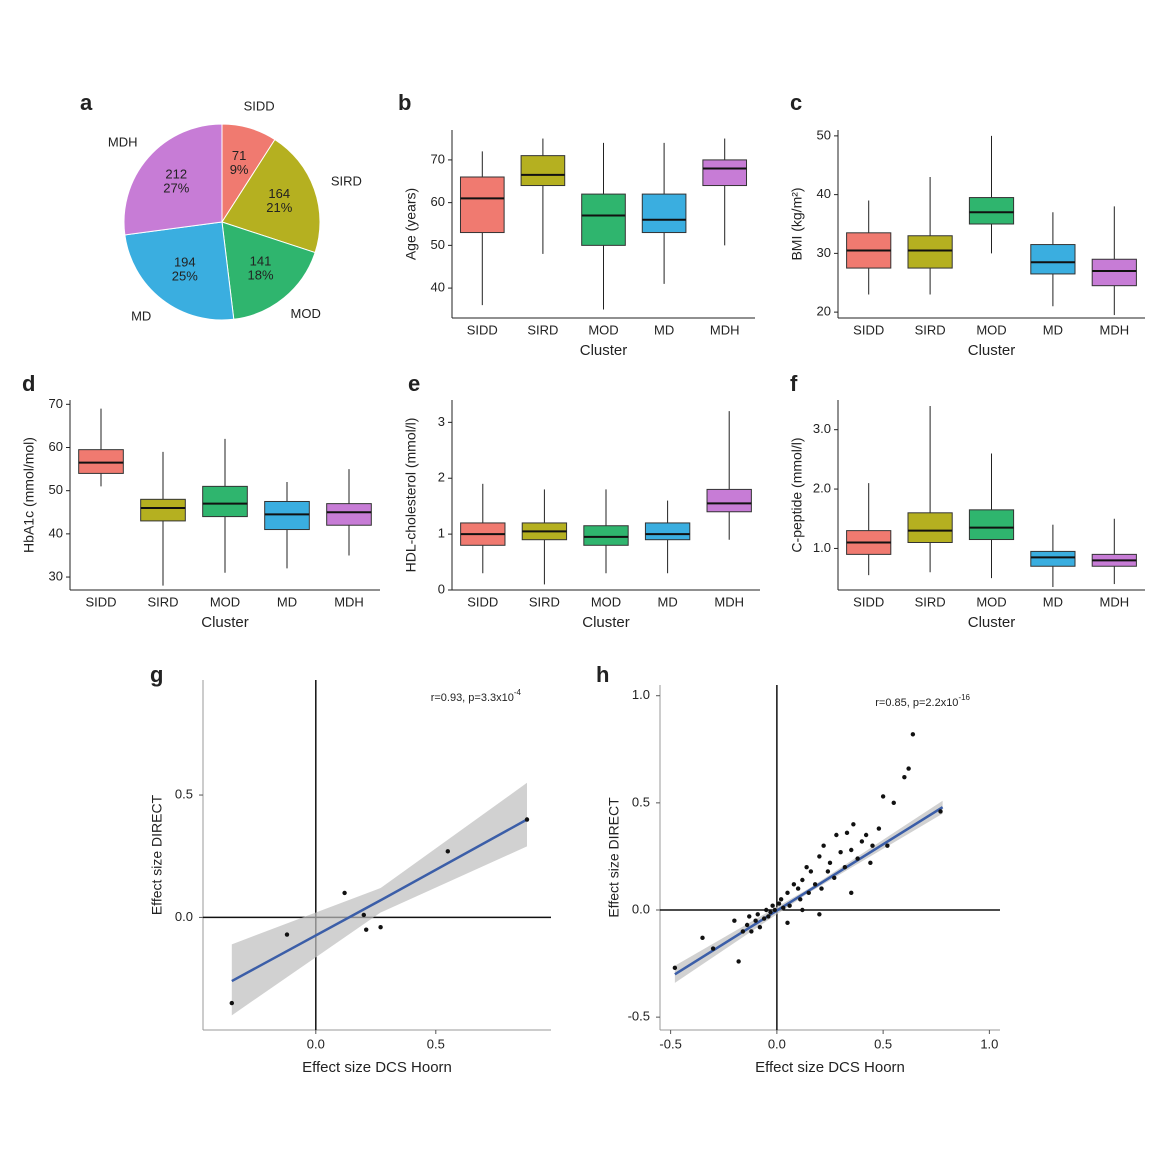 This screenshot has height=1171, width=1171. Describe the element at coordinates (239, 169) in the screenshot. I see `slice-share: 9%` at that location.